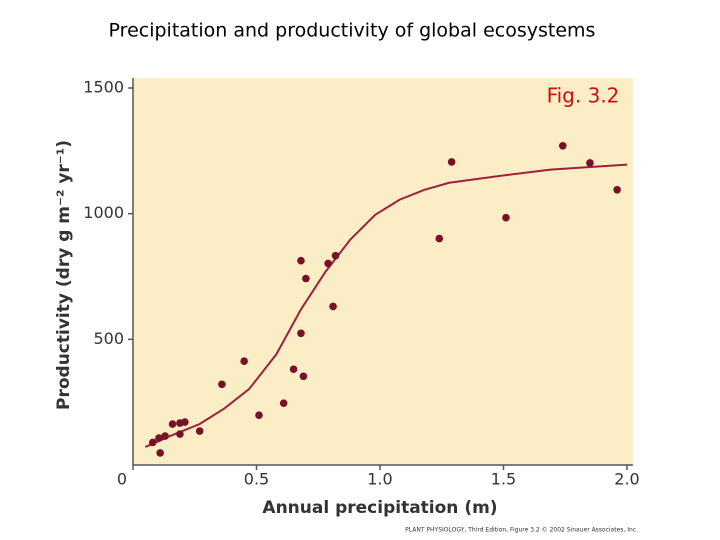  Describe the element at coordinates (503, 479) in the screenshot. I see `x-tick-label: 1.5` at that location.